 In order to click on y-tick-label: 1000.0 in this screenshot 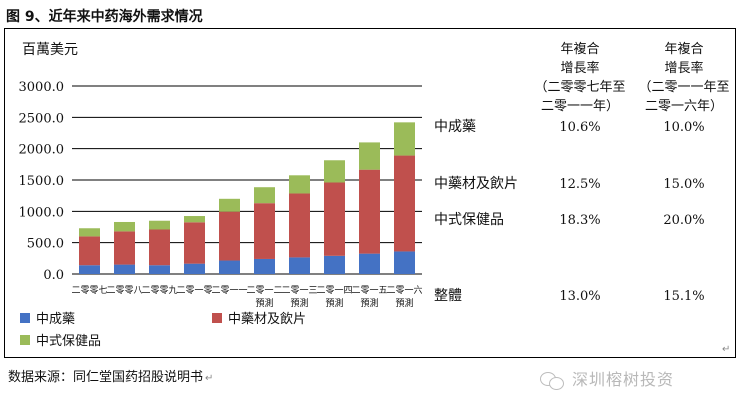, I will do `click(42, 212)`.